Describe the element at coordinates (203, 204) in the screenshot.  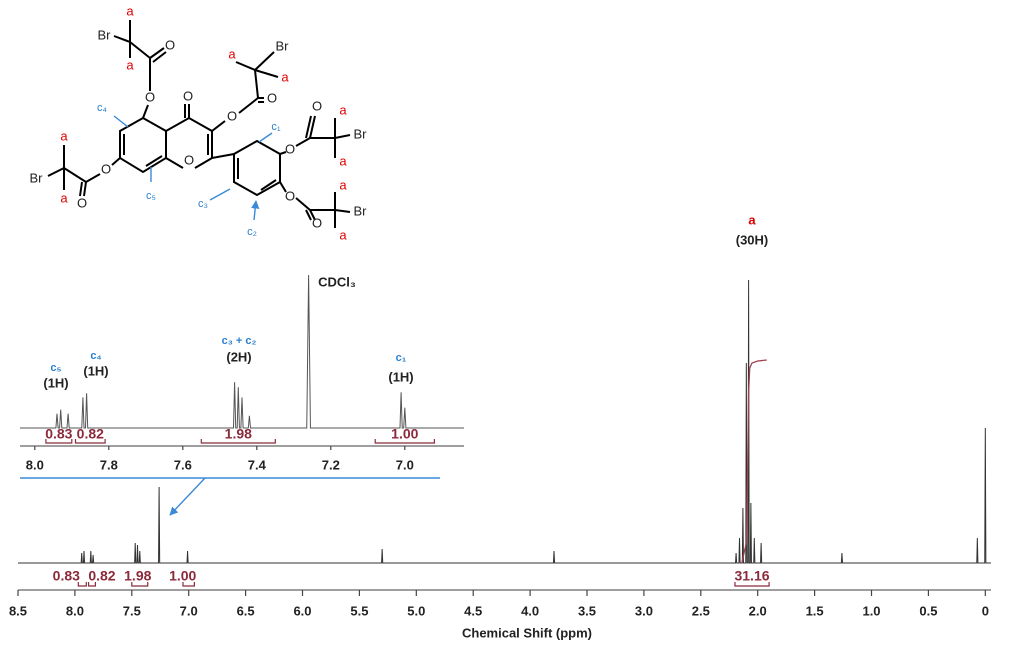
I see `atom-label: c₃` at that location.